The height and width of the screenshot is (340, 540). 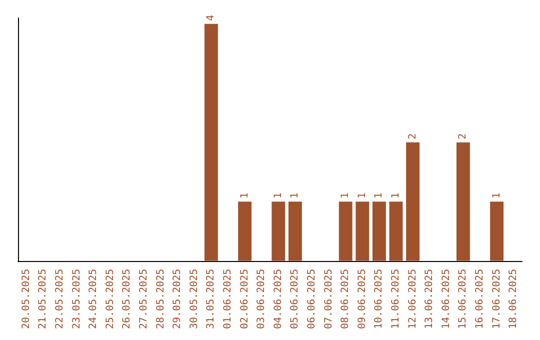 What do you see at coordinates (43, 299) in the screenshot?
I see `x-tick-label: 21.05.2025` at bounding box center [43, 299].